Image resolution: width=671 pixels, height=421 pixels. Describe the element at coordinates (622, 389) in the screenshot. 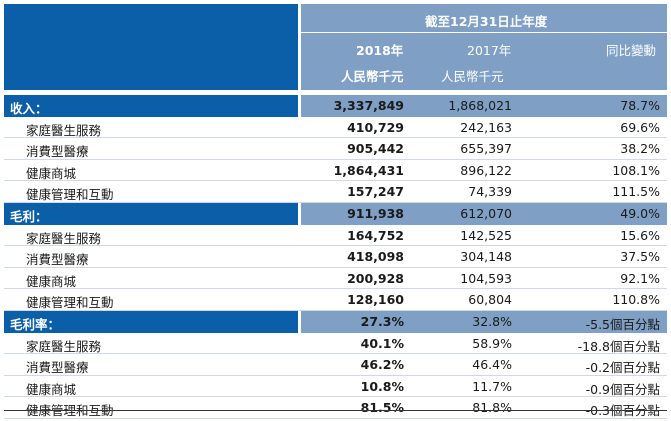

I see `value-change: -0.9個百分點` at that location.